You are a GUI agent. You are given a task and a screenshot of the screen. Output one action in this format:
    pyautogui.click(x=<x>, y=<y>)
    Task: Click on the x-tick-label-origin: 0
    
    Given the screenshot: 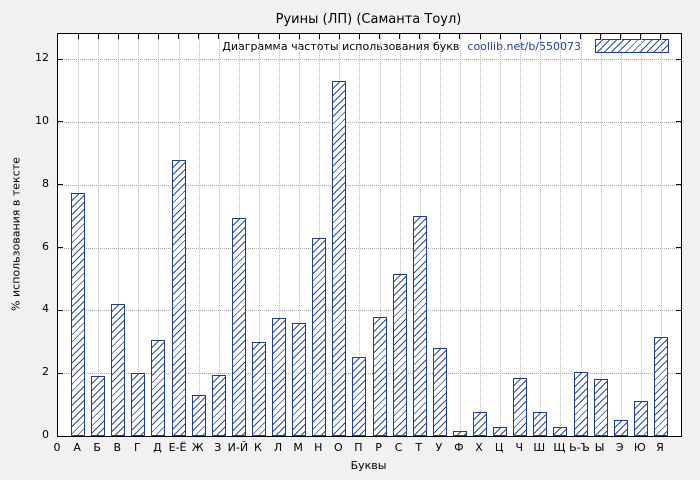 What is the action you would take?
    pyautogui.click(x=57, y=447)
    